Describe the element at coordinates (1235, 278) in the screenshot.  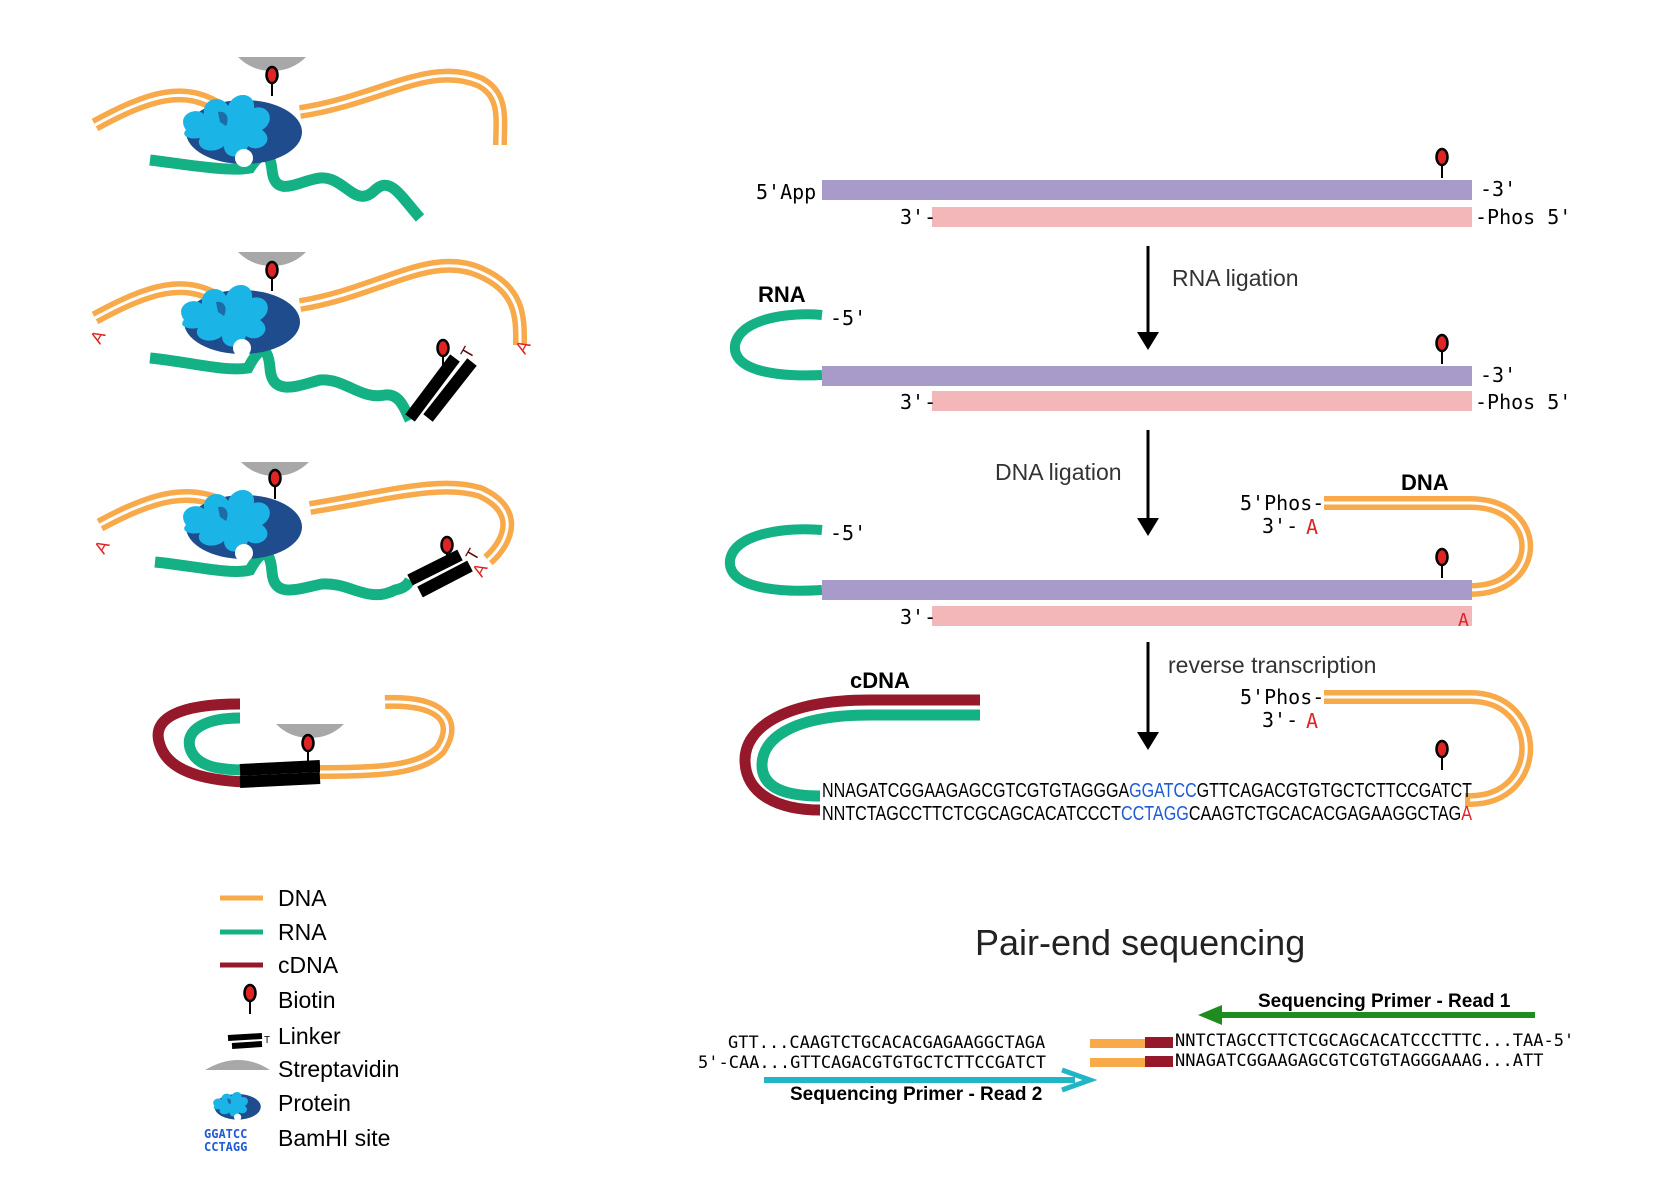
I see `step-label: RNA ligation` at that location.